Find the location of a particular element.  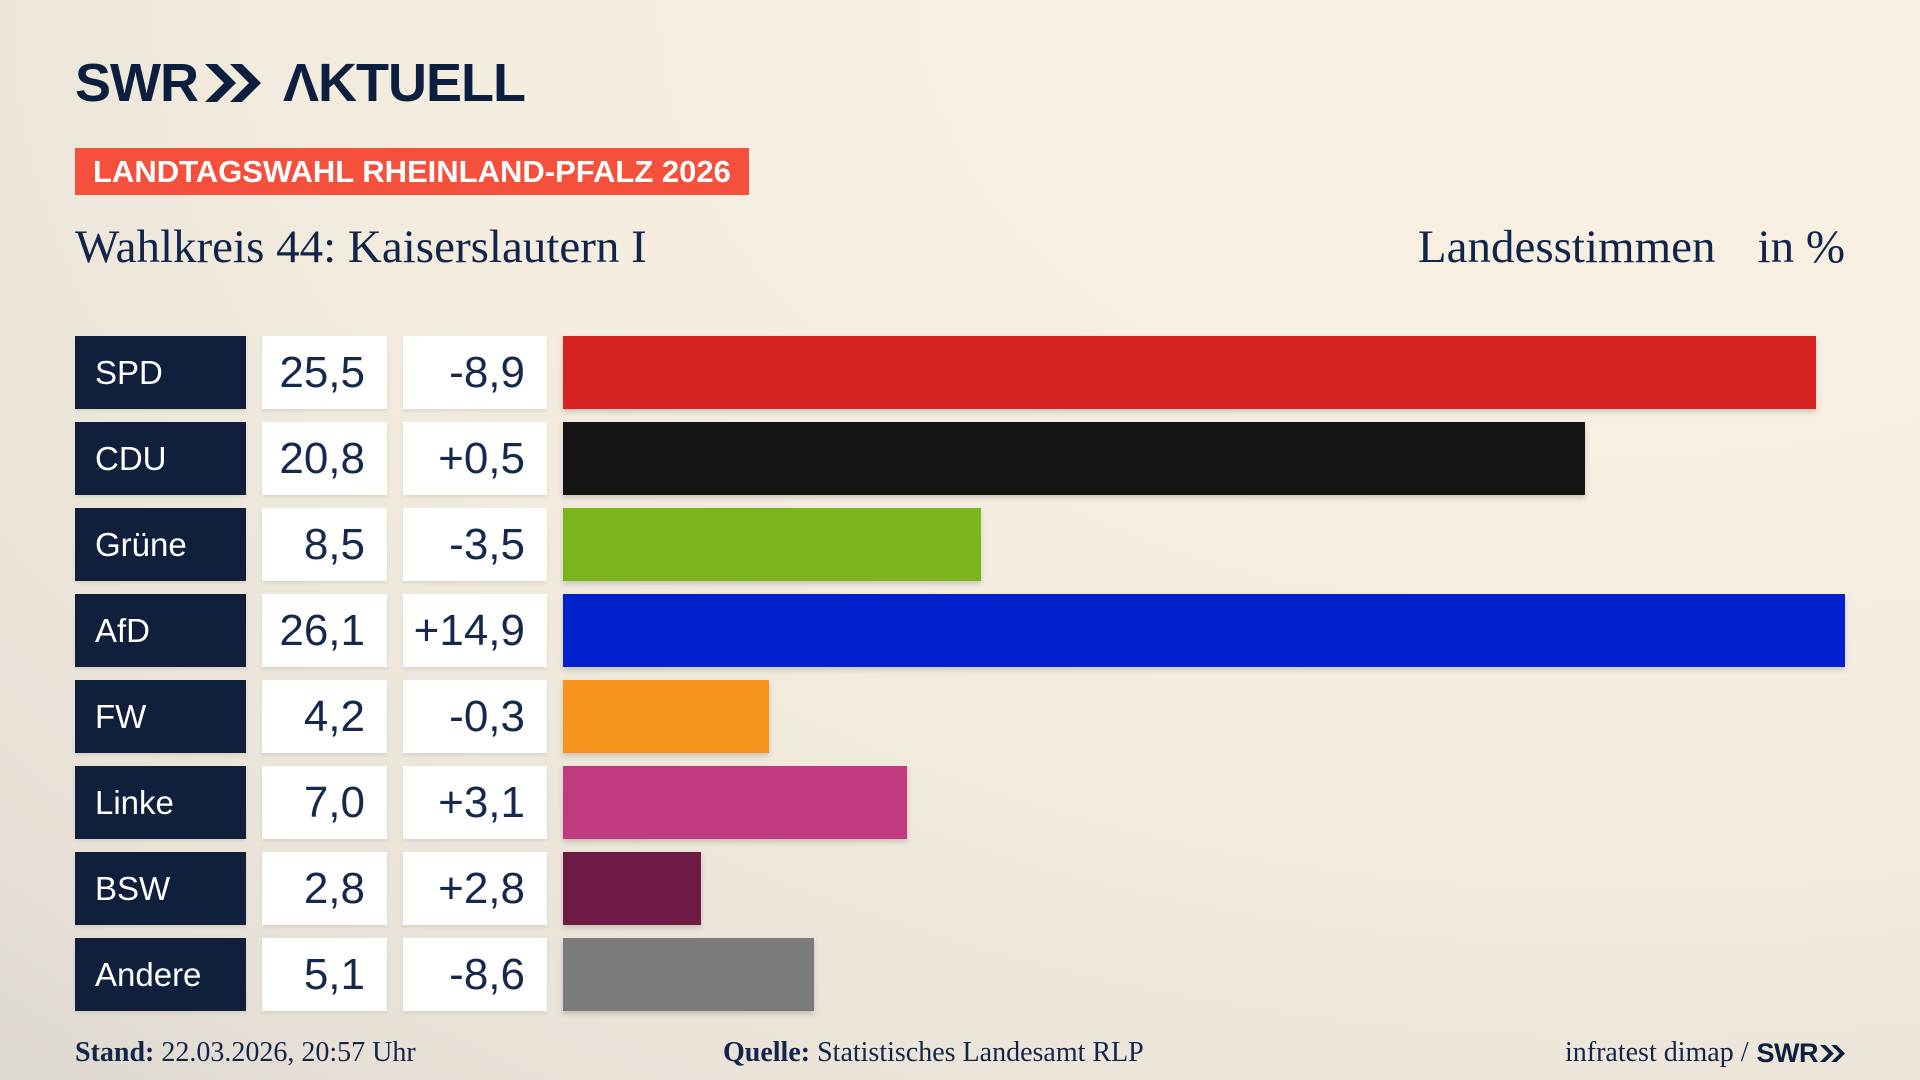

party-label: FW is located at coordinates (160, 716).